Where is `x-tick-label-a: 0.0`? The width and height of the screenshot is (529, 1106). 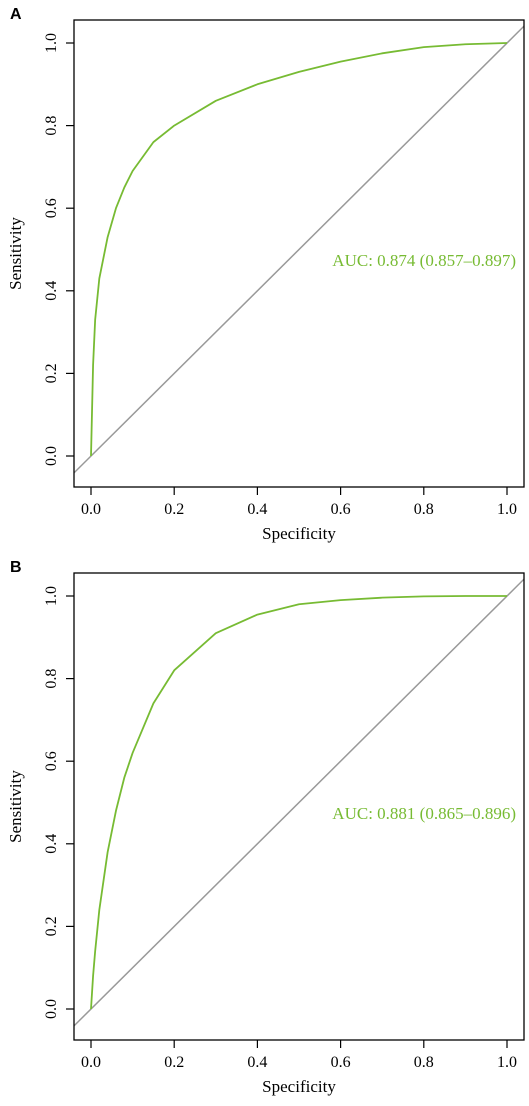 x-tick-label-a: 0.0 is located at coordinates (91, 509).